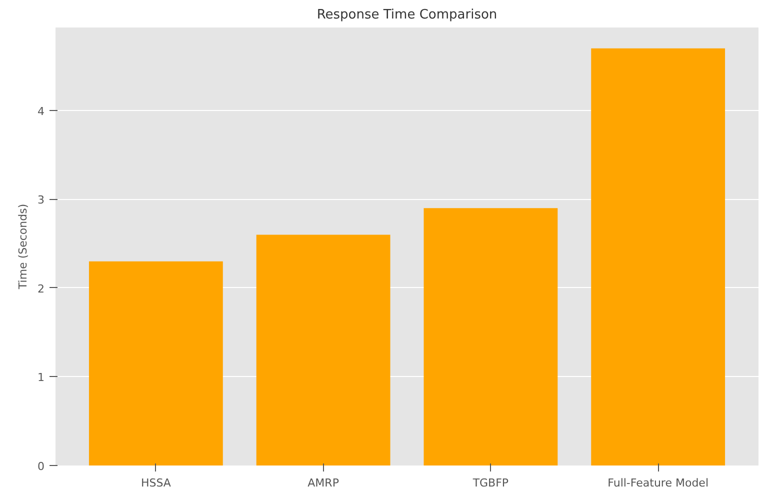 The height and width of the screenshot is (492, 772). What do you see at coordinates (41, 289) in the screenshot?
I see `y-tick-label: 2` at bounding box center [41, 289].